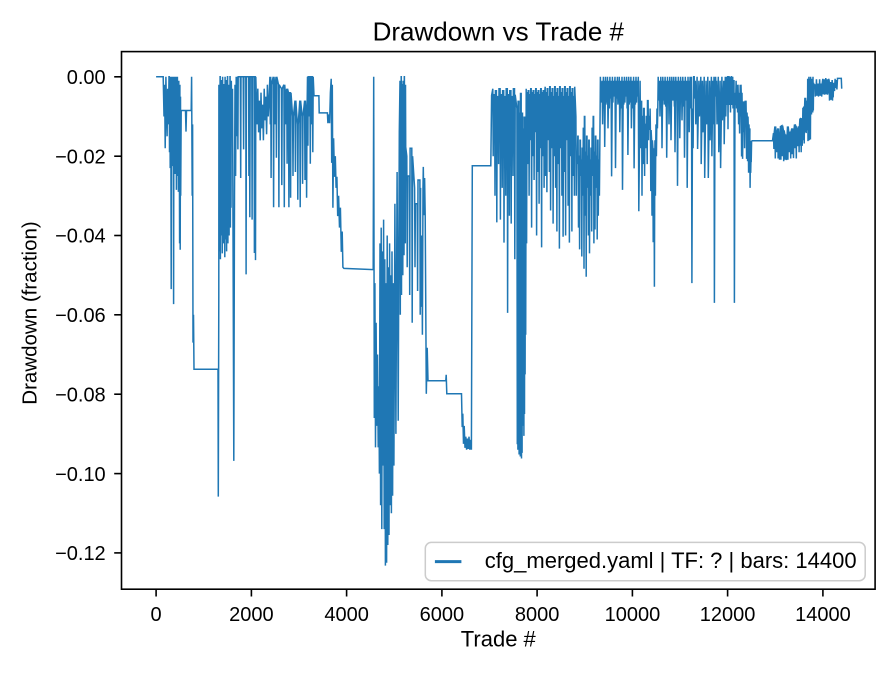  Describe the element at coordinates (86, 78) in the screenshot. I see `svg-text: 0.00` at that location.